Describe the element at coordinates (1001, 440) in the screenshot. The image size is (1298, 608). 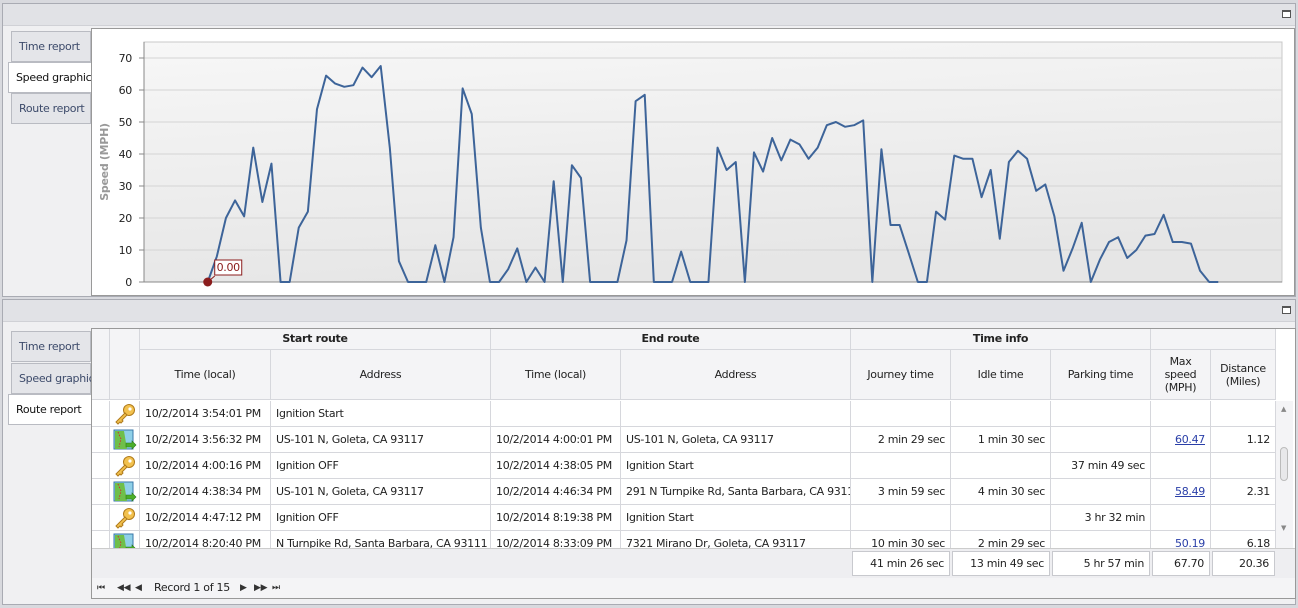
I see `cell-idle: 1 min 30 sec` at that location.